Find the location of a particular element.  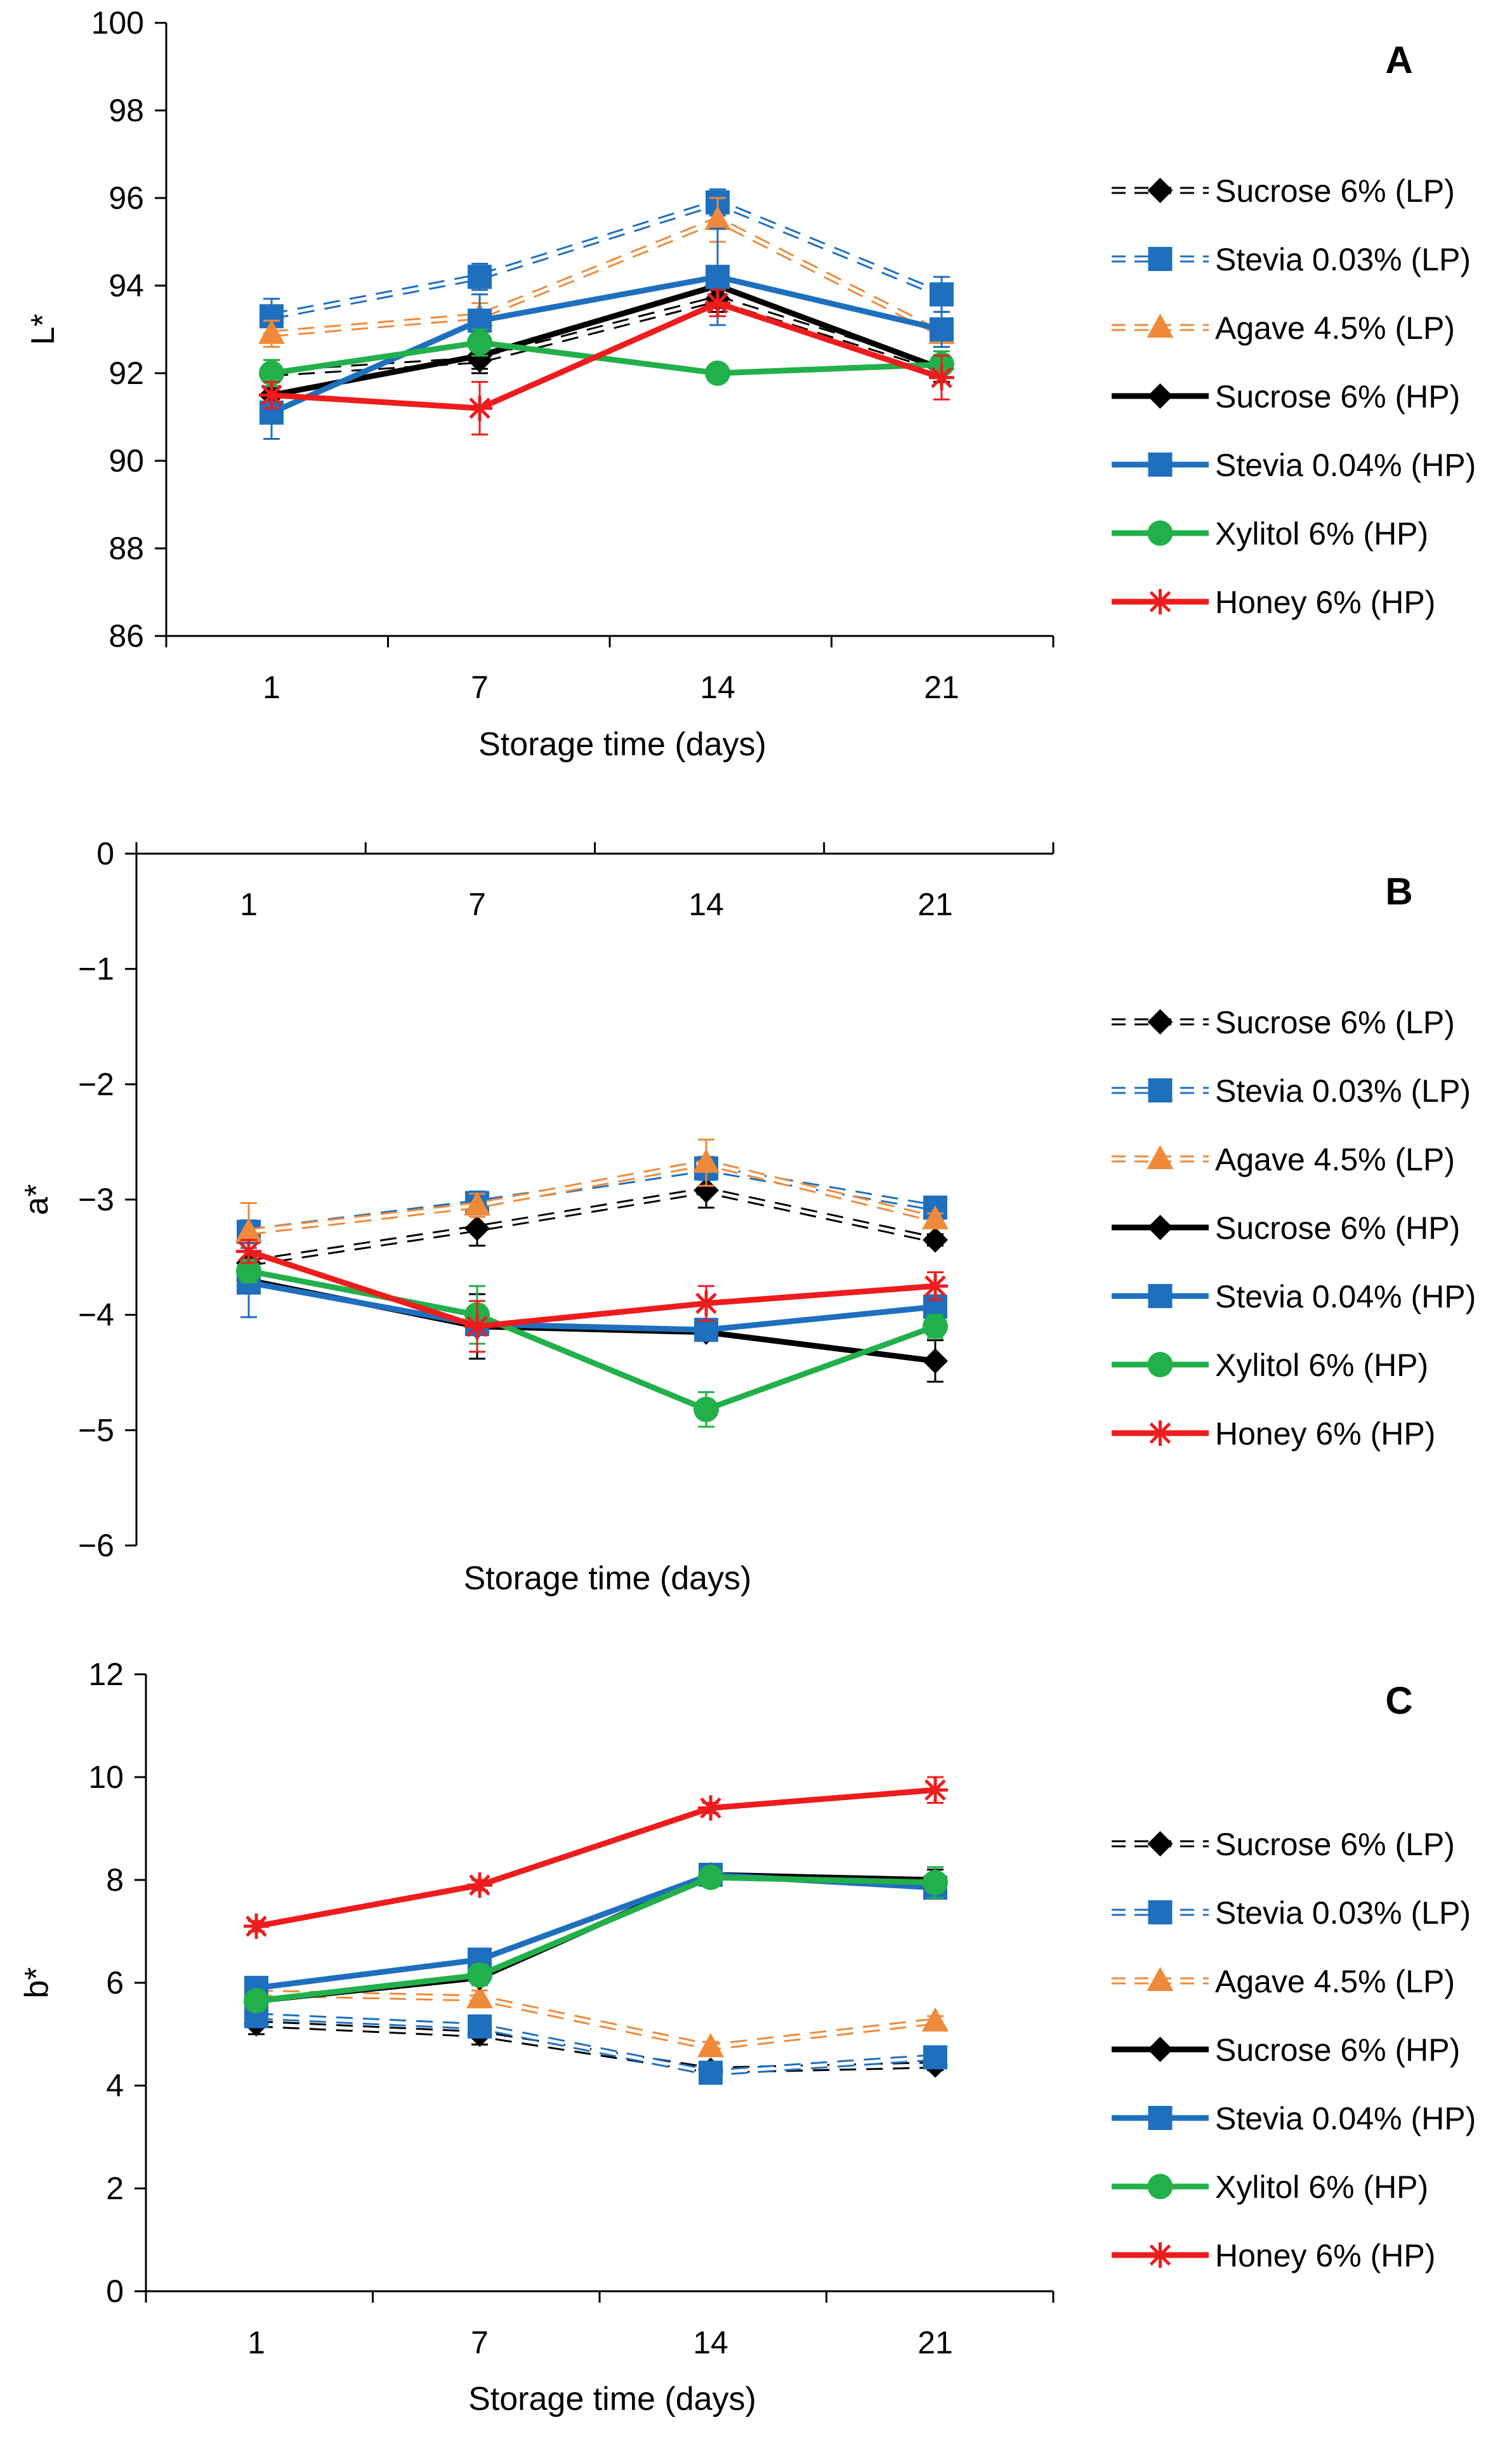

panel-c-y-axis-title: b* is located at coordinates (37, 1982).